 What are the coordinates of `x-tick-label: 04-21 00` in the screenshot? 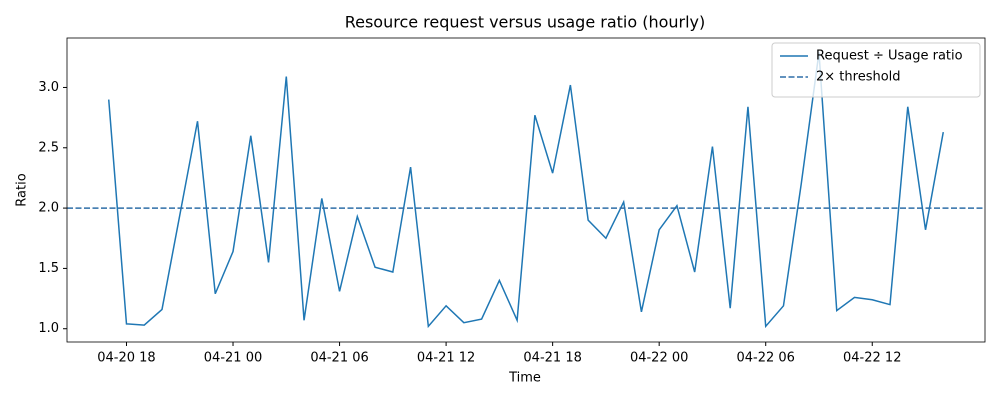 It's located at (233, 358).